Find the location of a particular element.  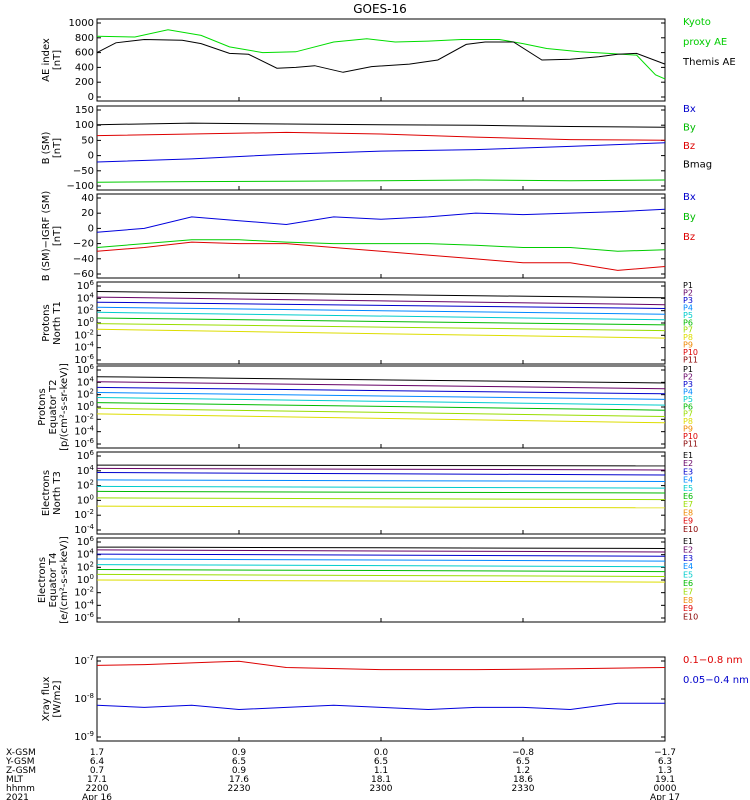

y-axis-label: [p/(cm²-s-sr-keV)] is located at coordinates (64, 407).